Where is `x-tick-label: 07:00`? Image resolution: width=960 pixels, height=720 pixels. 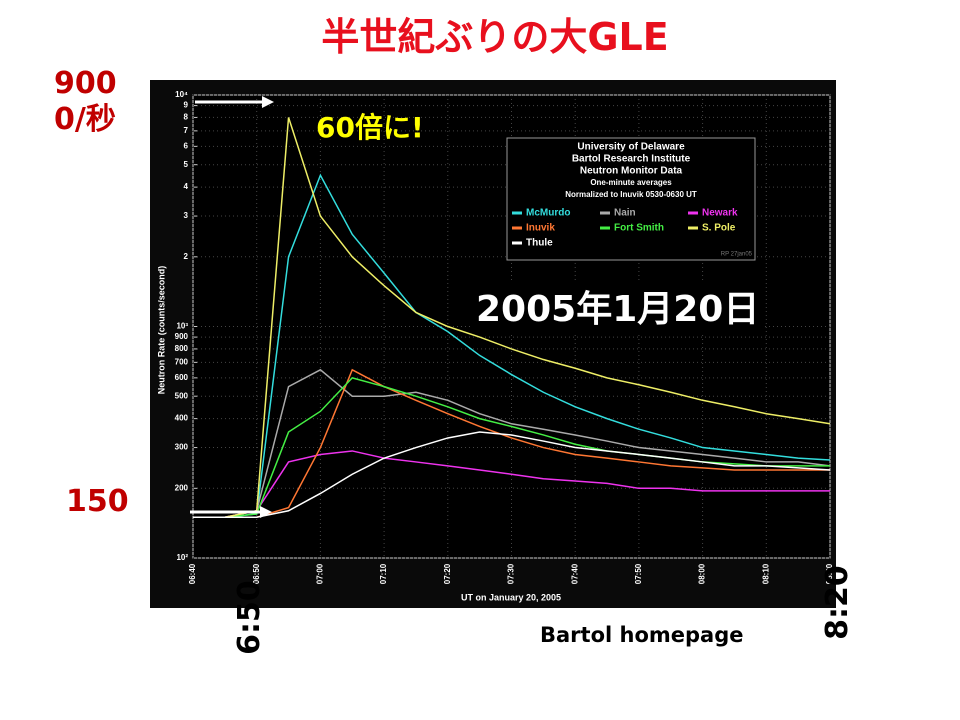 x-tick-label: 07:00 is located at coordinates (320, 573).